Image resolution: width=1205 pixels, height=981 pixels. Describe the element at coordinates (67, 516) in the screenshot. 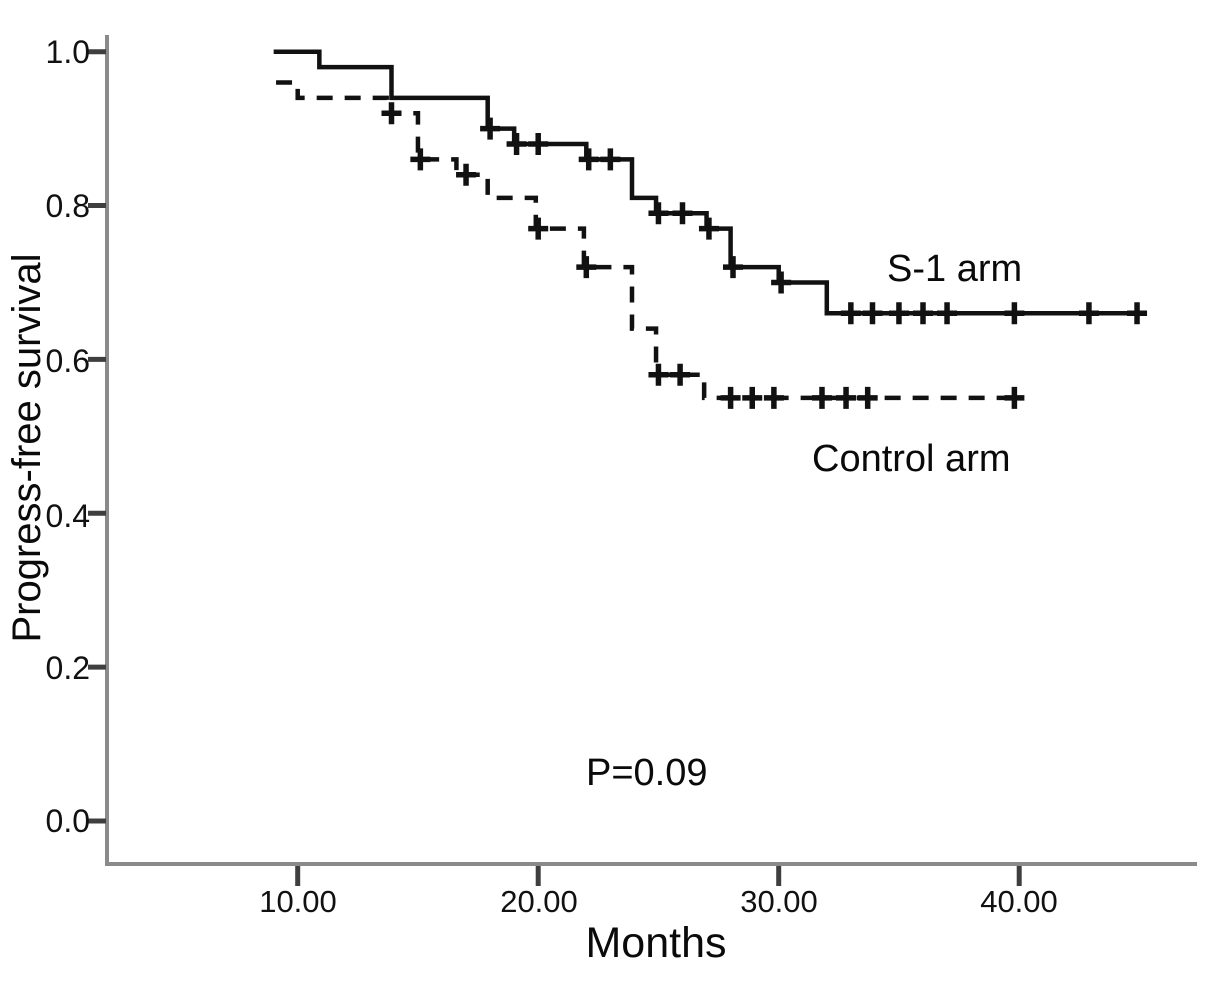

I see `y-tick-label-0.4: 0.4` at that location.